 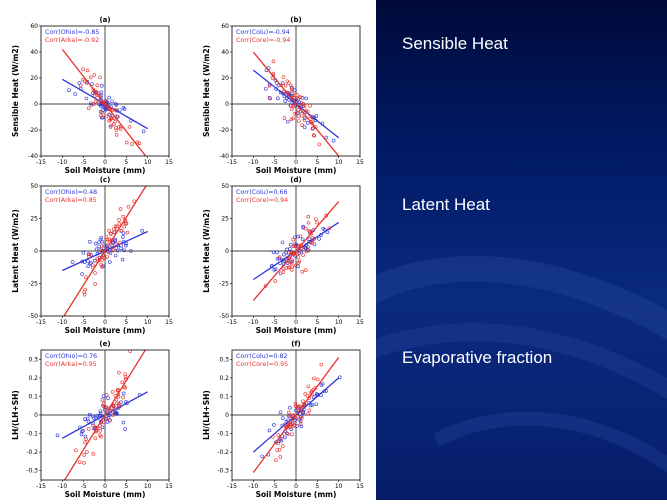 I want to click on y-axis-label: Latent Heat (W/m2), so click(x=15, y=251).